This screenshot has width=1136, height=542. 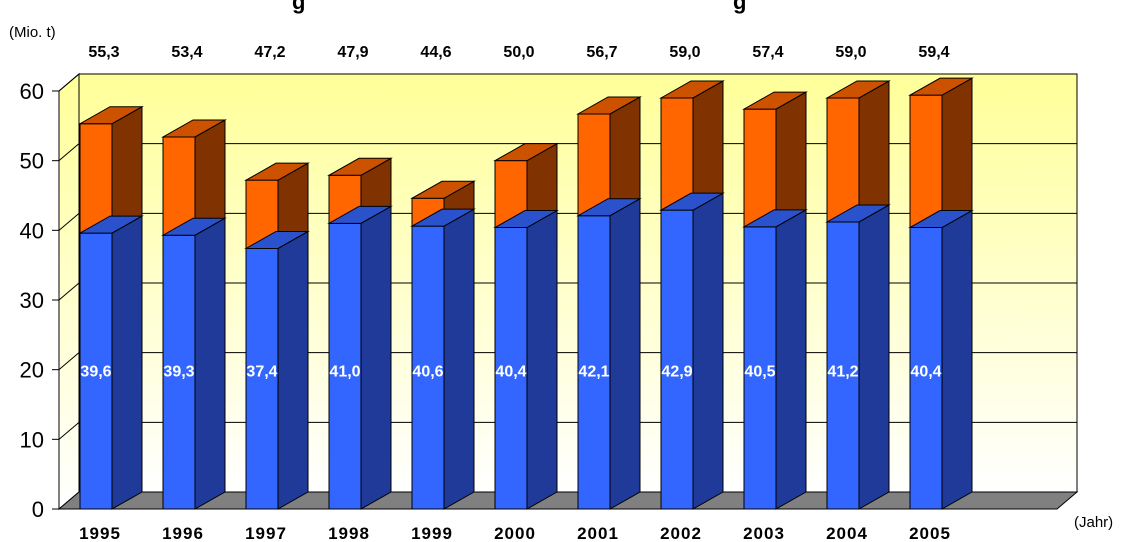 I want to click on data-label-total: 56,7, so click(x=601, y=52).